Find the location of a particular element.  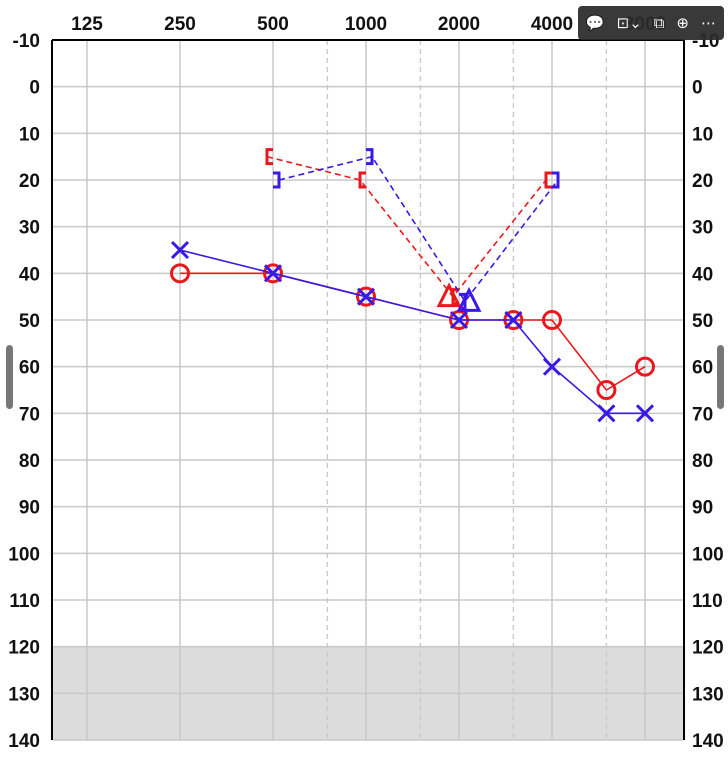

compare-icon: ⧉ is located at coordinates (659, 23).